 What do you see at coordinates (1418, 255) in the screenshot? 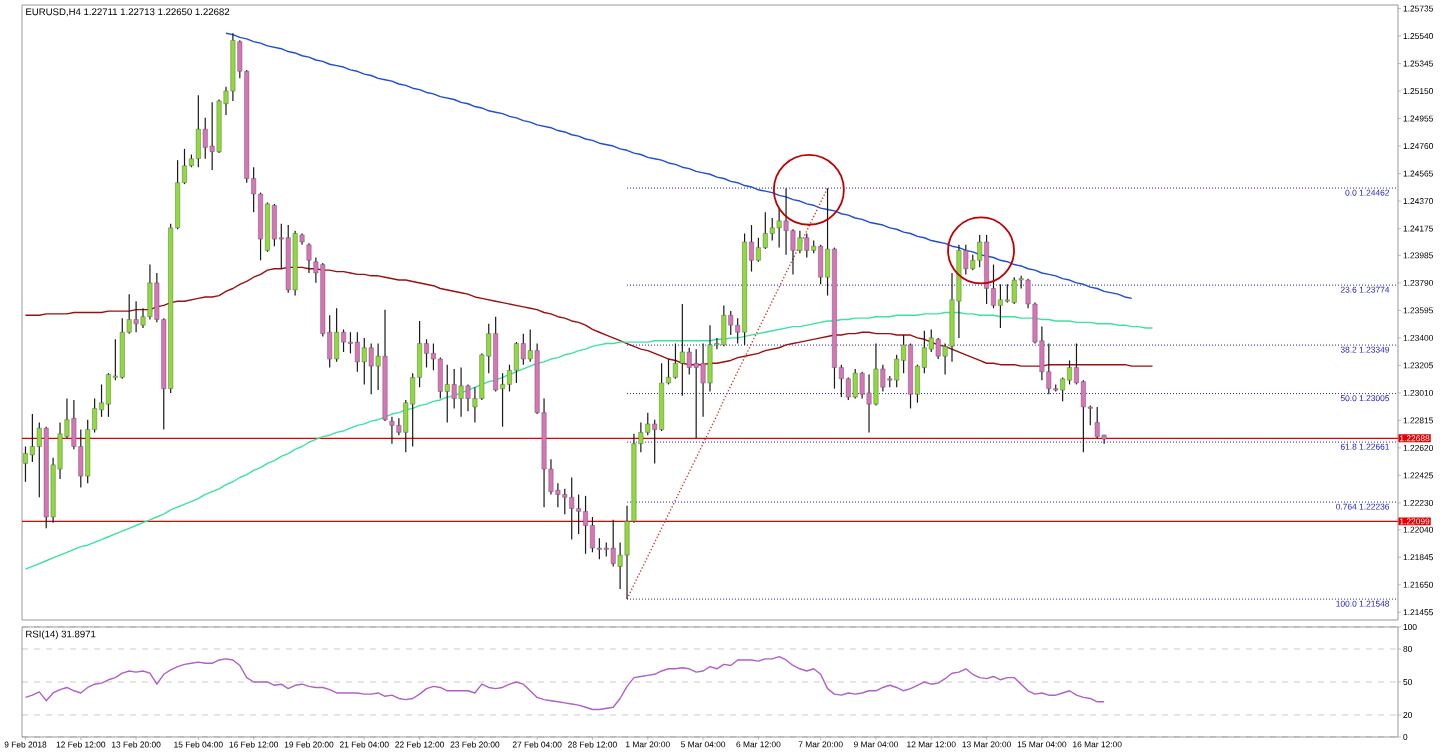
I see `y-tick-label: 1.23985` at bounding box center [1418, 255].